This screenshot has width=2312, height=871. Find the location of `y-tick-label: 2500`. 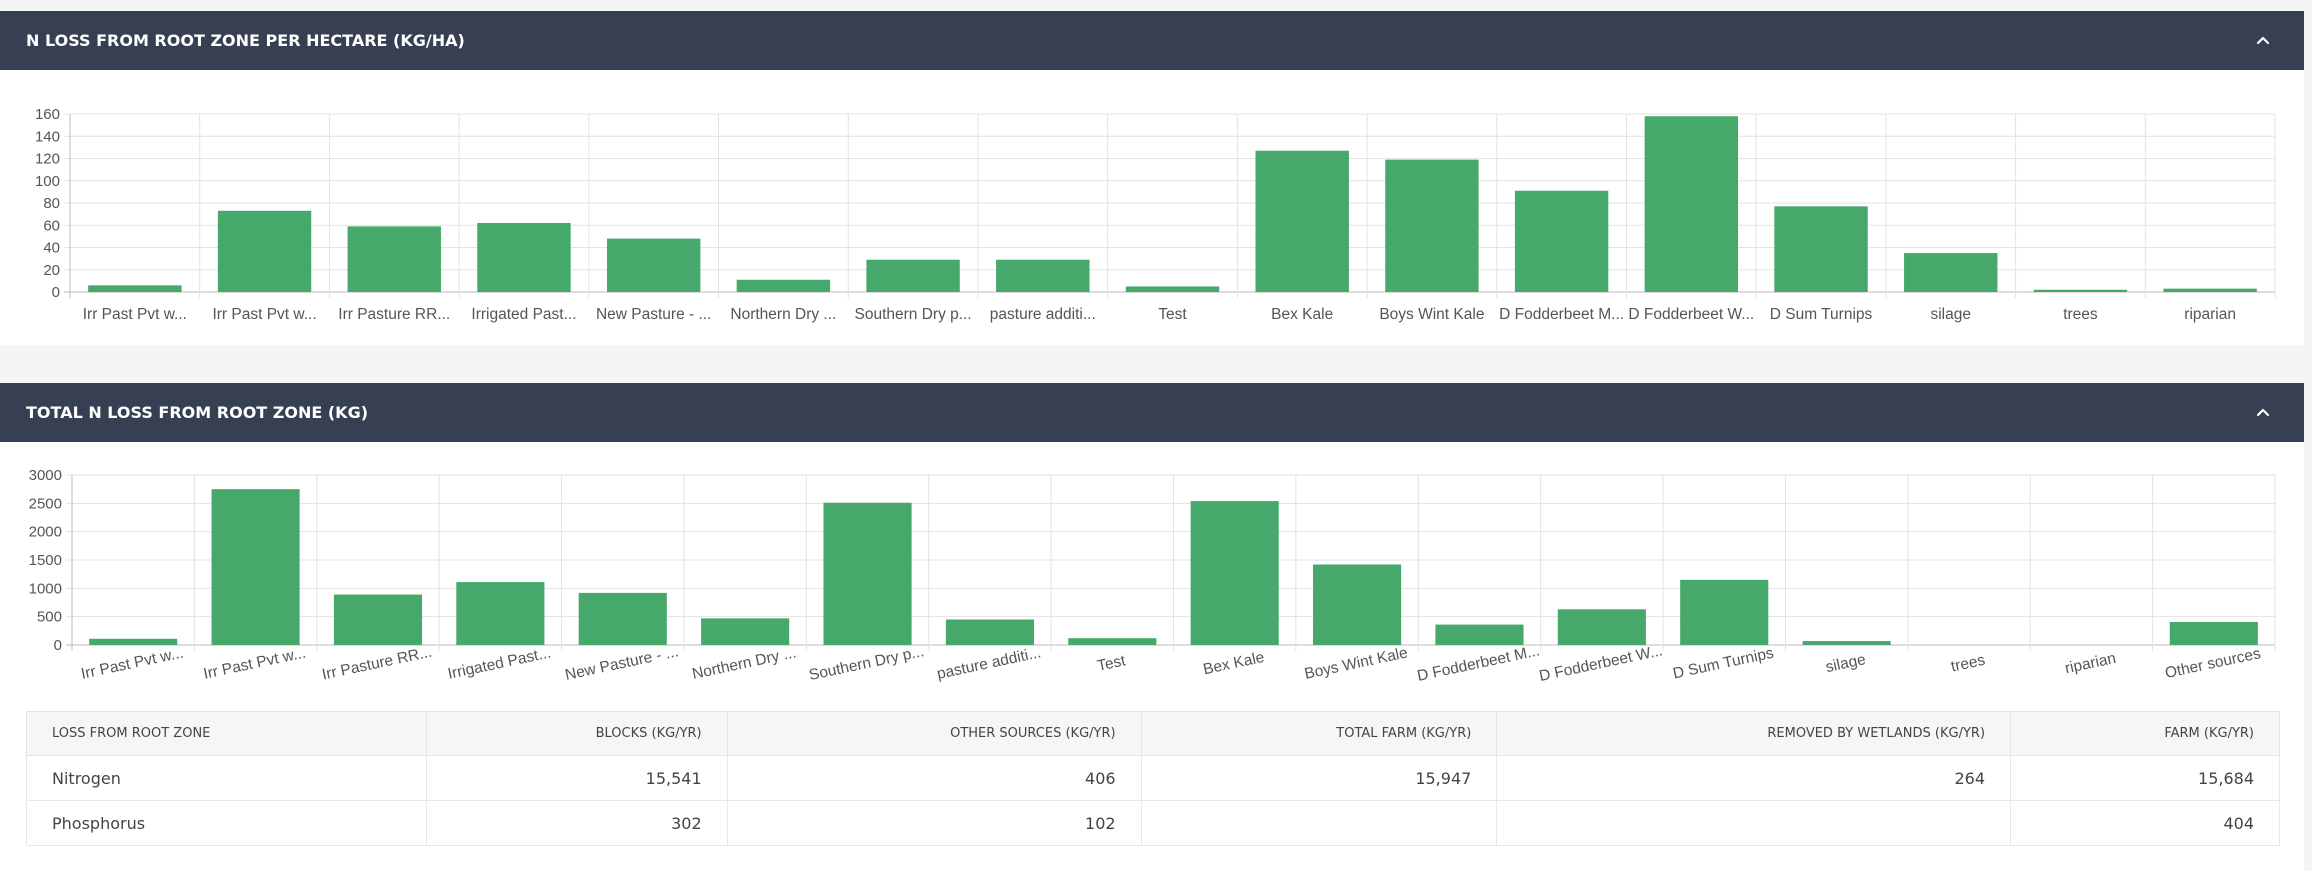

y-tick-label: 2500 is located at coordinates (45, 503).